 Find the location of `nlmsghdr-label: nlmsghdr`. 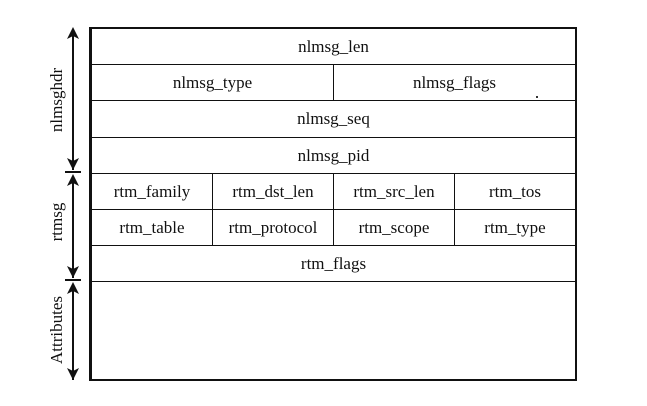

nlmsghdr-label: nlmsghdr is located at coordinates (56, 100).